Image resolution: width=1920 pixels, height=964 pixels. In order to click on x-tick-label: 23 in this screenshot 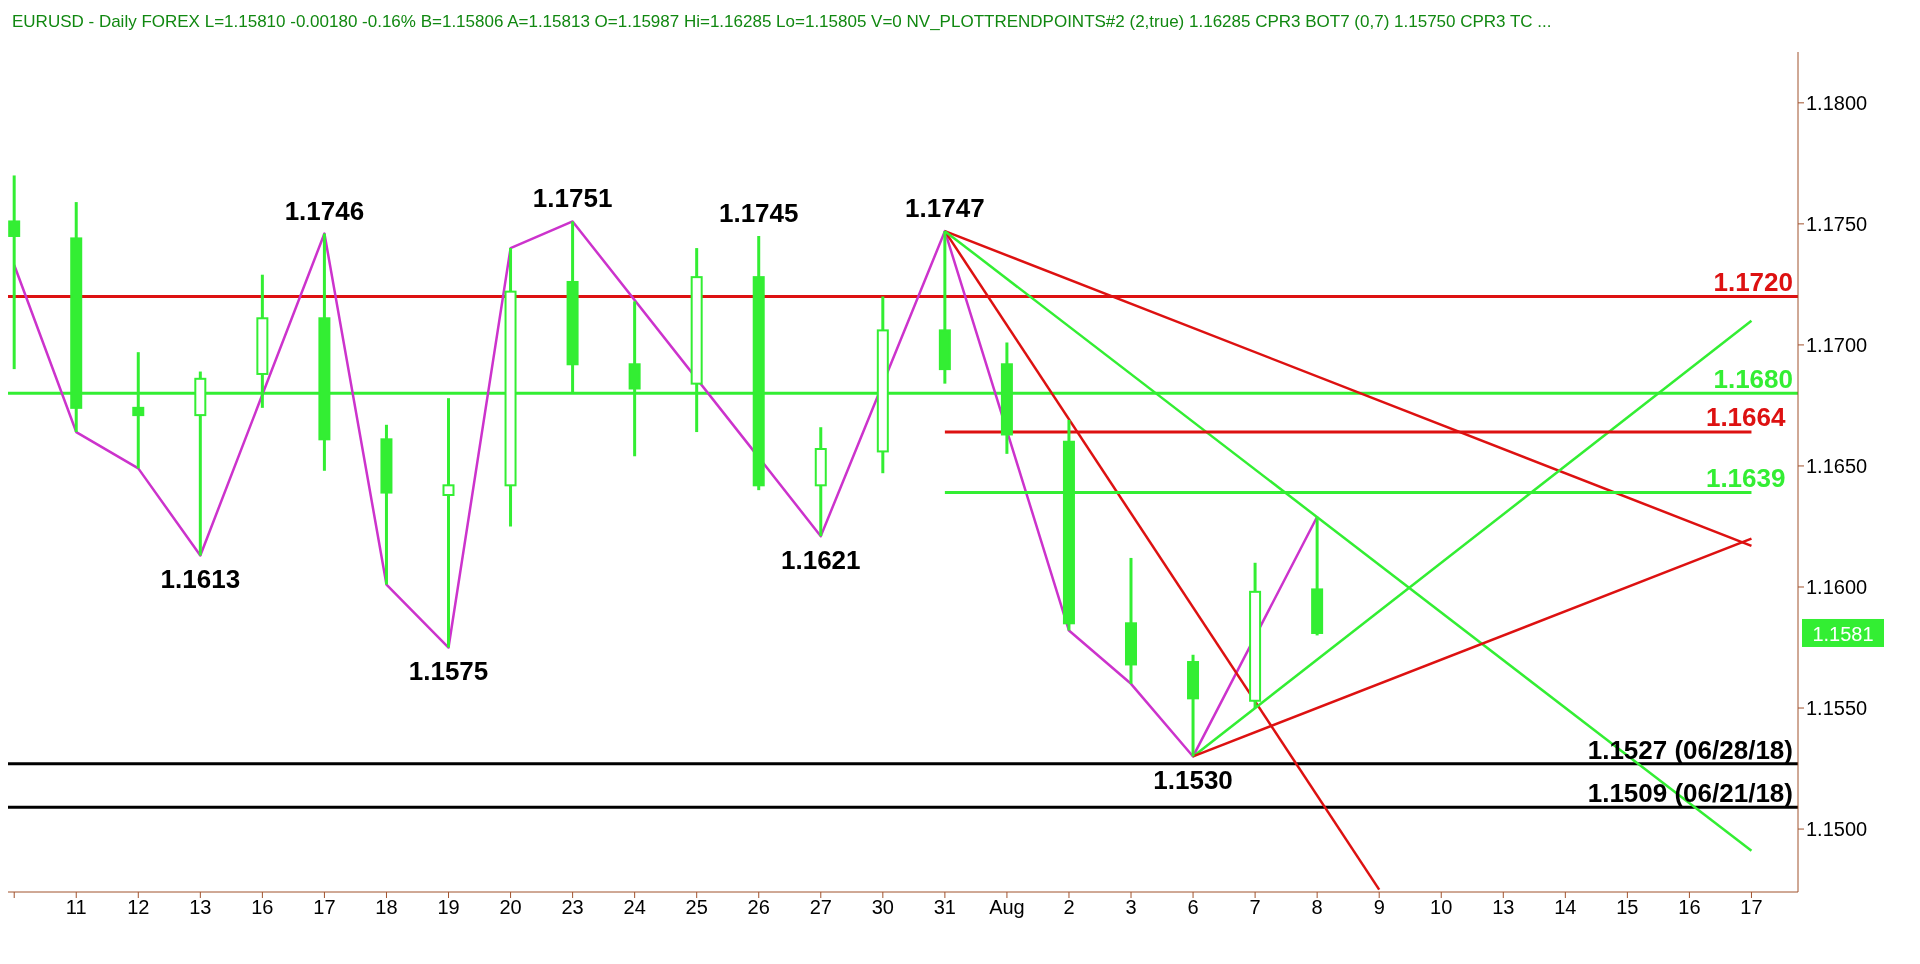, I will do `click(572, 907)`.